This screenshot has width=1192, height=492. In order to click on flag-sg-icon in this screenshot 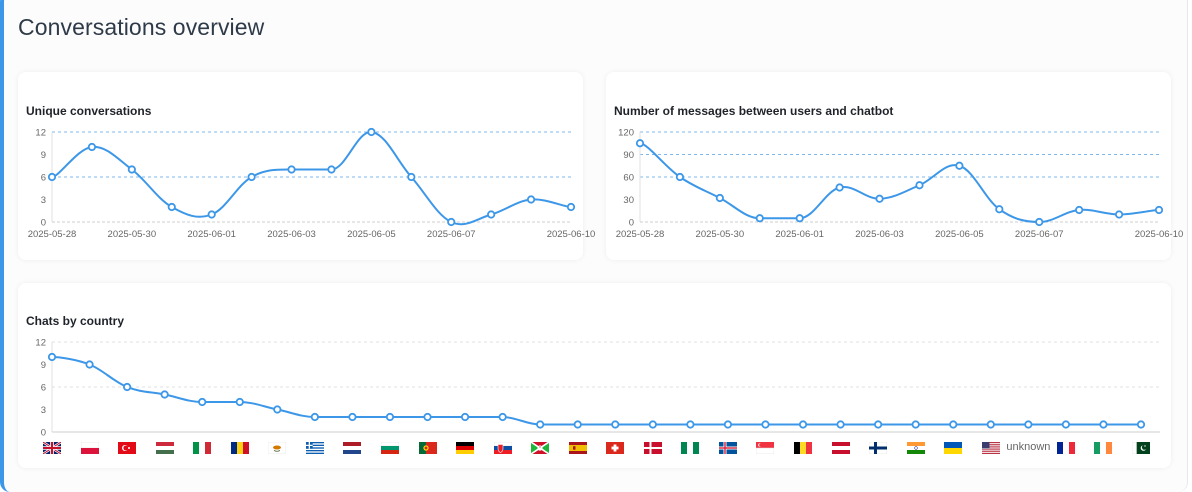, I will do `click(765, 448)`.